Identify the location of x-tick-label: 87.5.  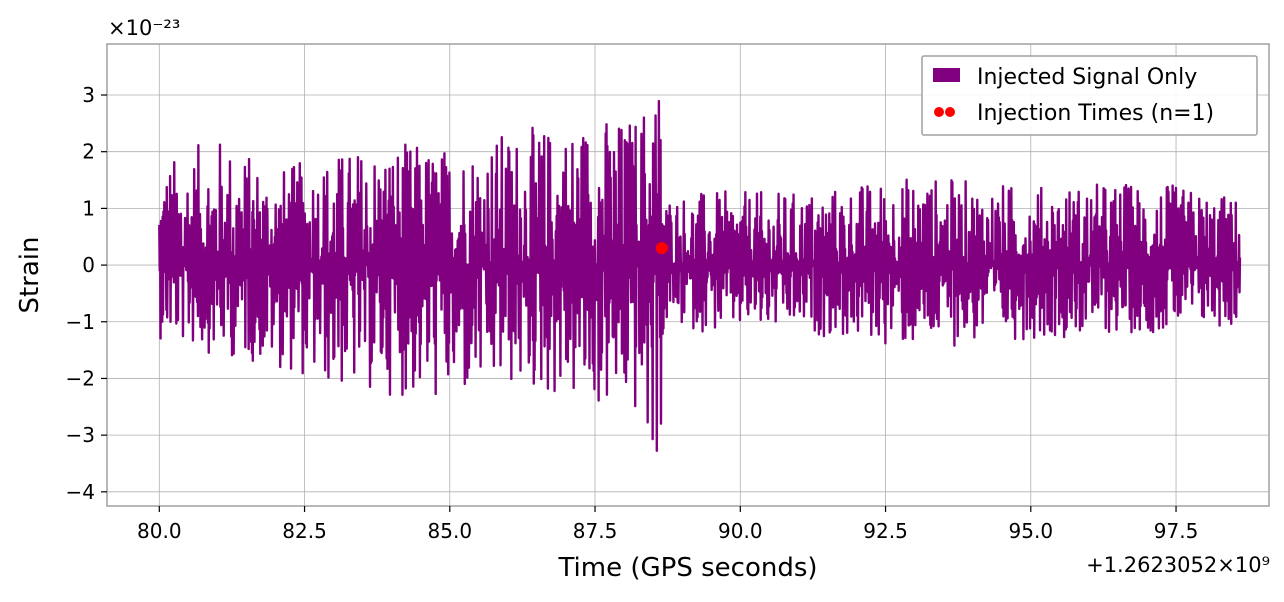
(595, 531).